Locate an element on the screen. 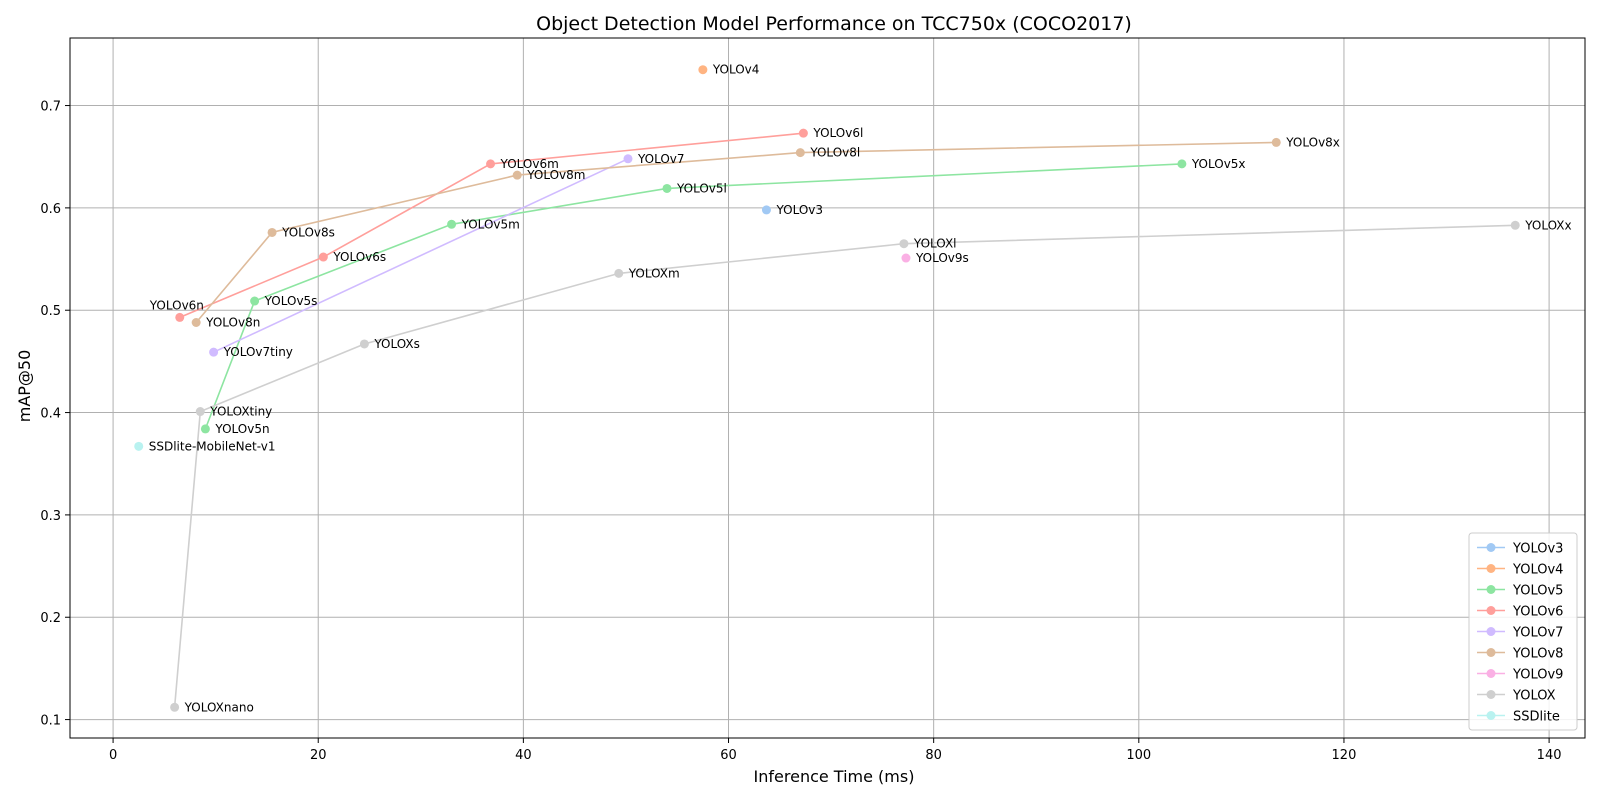 The height and width of the screenshot is (800, 1600). x-tick-label: 140 is located at coordinates (1549, 755).